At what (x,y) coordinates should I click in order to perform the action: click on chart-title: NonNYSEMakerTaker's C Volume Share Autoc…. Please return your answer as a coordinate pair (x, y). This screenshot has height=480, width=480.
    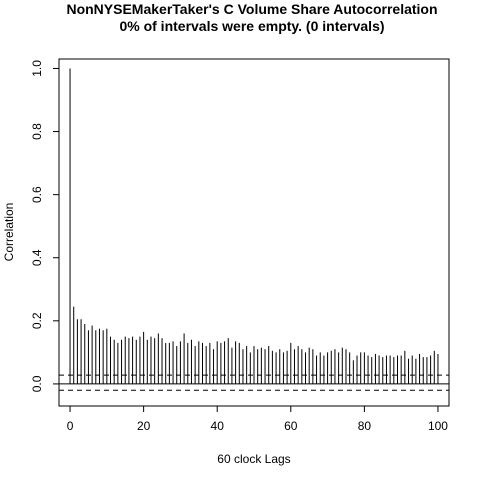
    Looking at the image, I should click on (251, 9).